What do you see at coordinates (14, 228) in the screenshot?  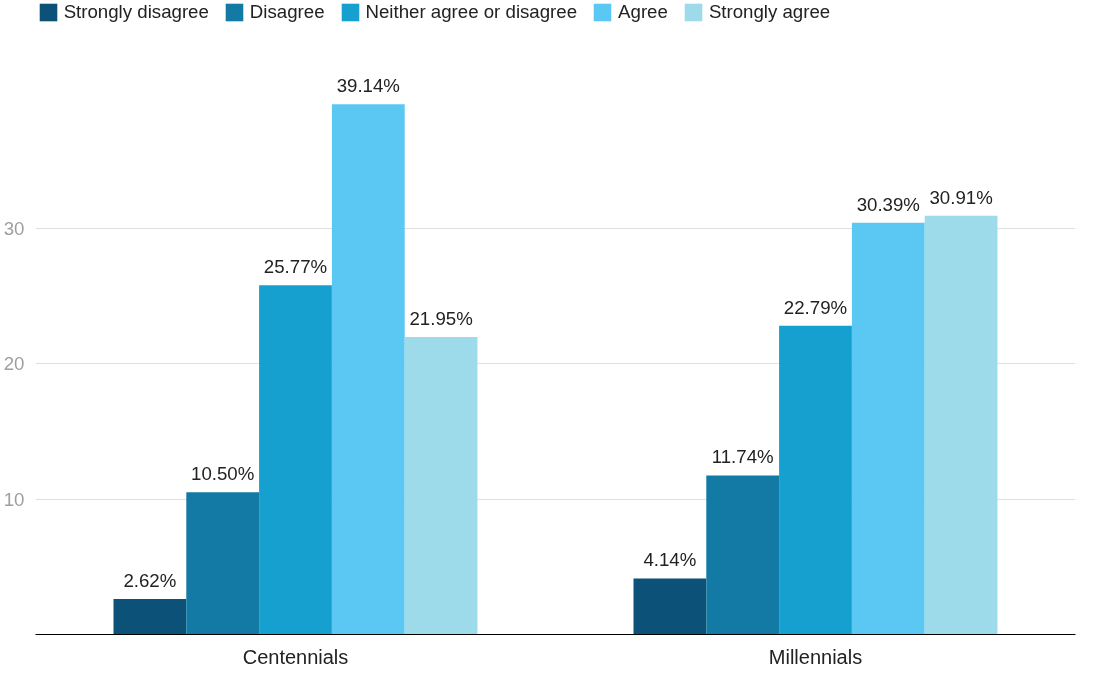 I see `y-tick-label: 30` at bounding box center [14, 228].